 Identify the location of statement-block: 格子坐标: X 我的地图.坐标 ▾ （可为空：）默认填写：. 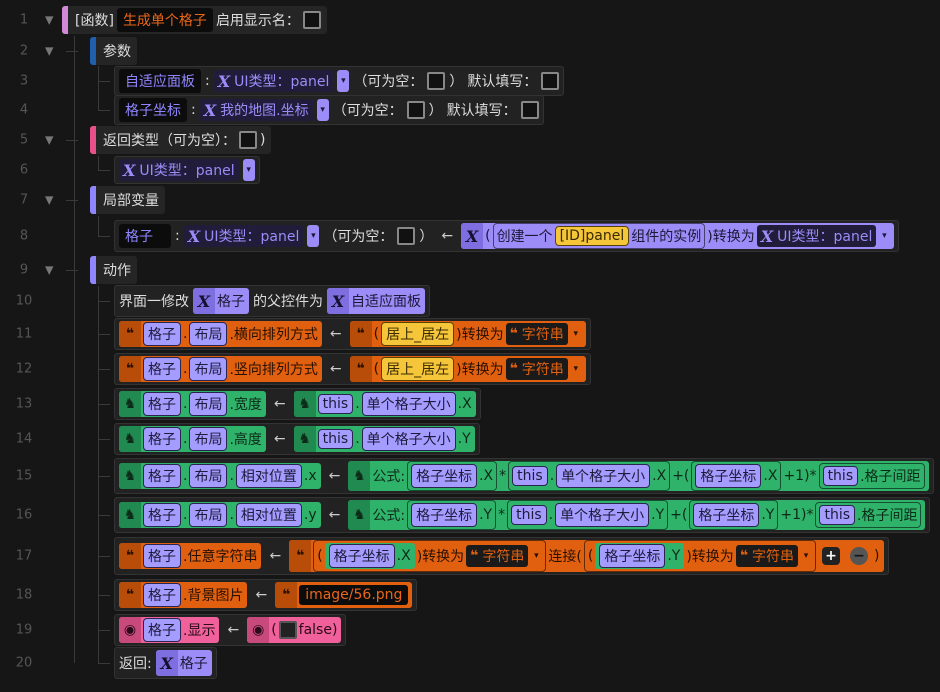
(329, 110).